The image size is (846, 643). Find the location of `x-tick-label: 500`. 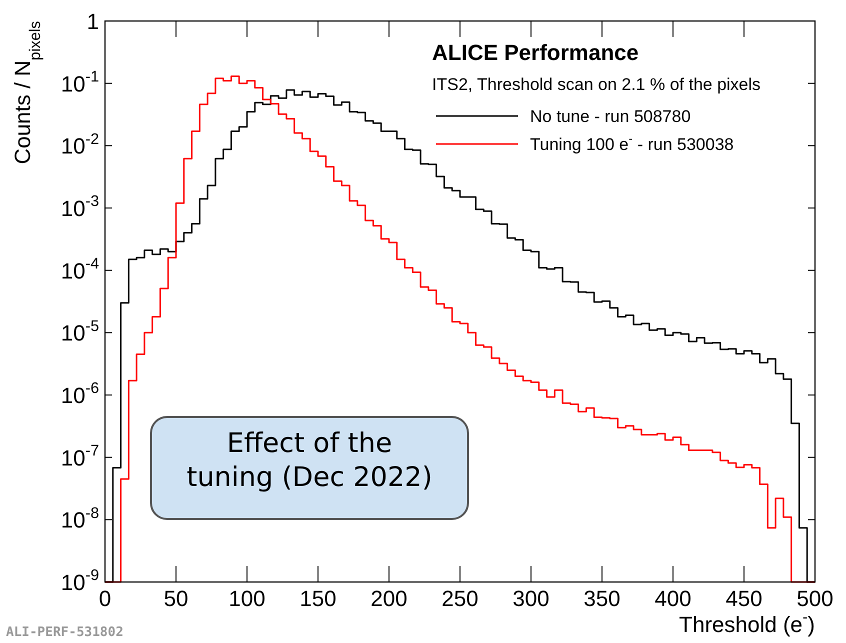

x-tick-label: 500 is located at coordinates (815, 598).